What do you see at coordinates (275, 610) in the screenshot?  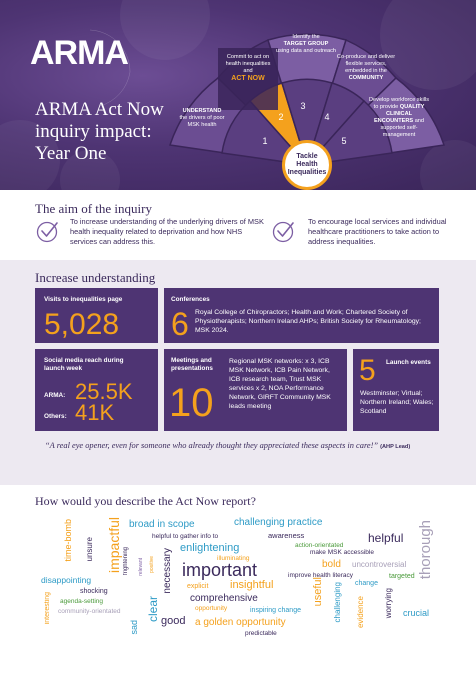 I see `cloud-word: inspiring change` at bounding box center [275, 610].